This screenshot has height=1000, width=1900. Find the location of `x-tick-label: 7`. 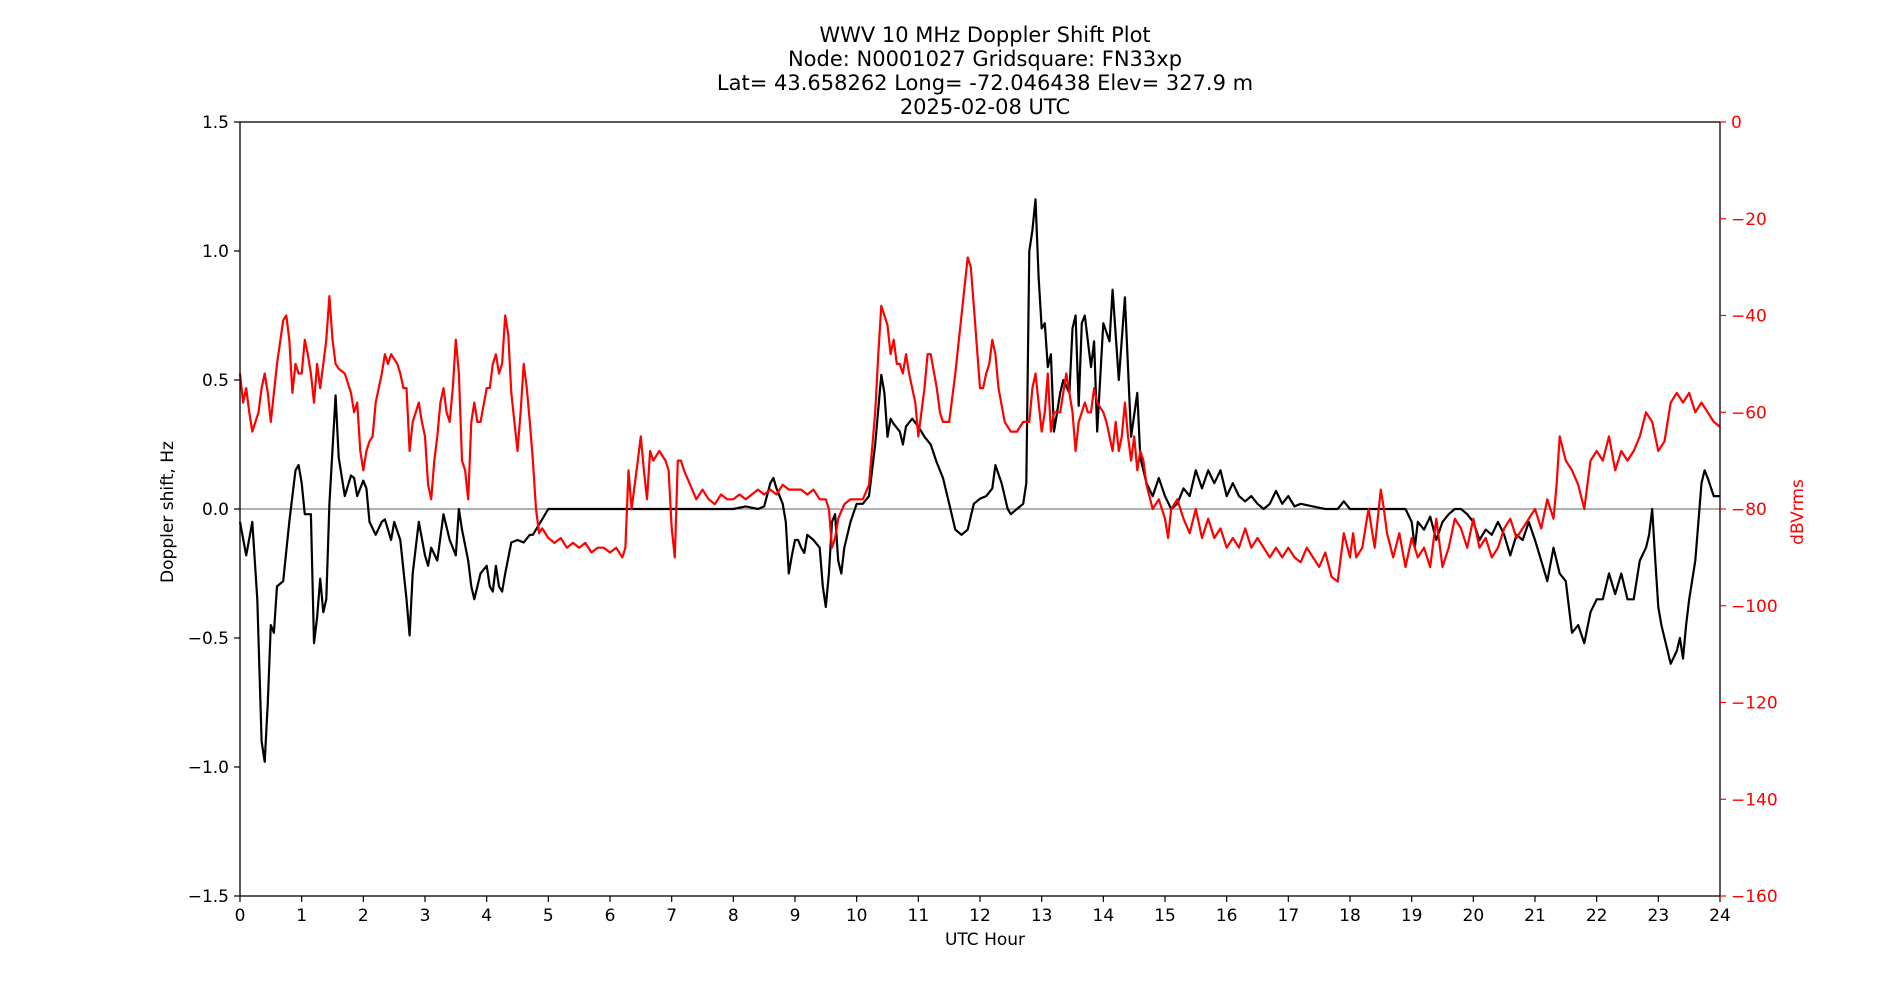

x-tick-label: 7 is located at coordinates (671, 916).